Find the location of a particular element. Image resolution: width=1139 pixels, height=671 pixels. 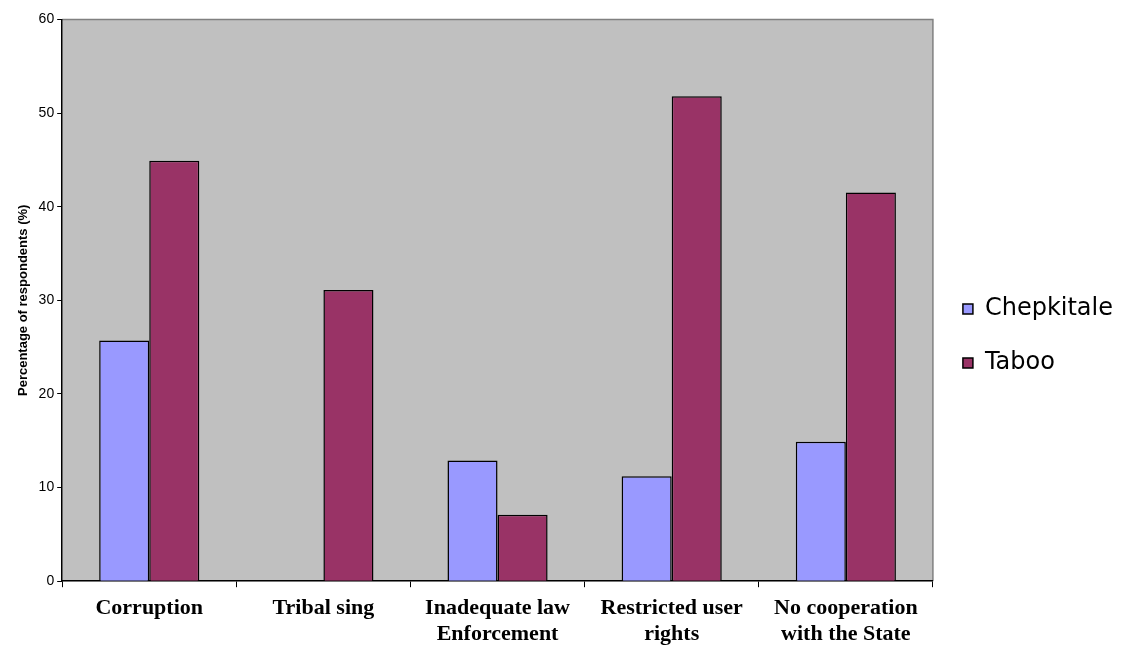

x-tick-label: No cooperation with the State is located at coordinates (846, 620).